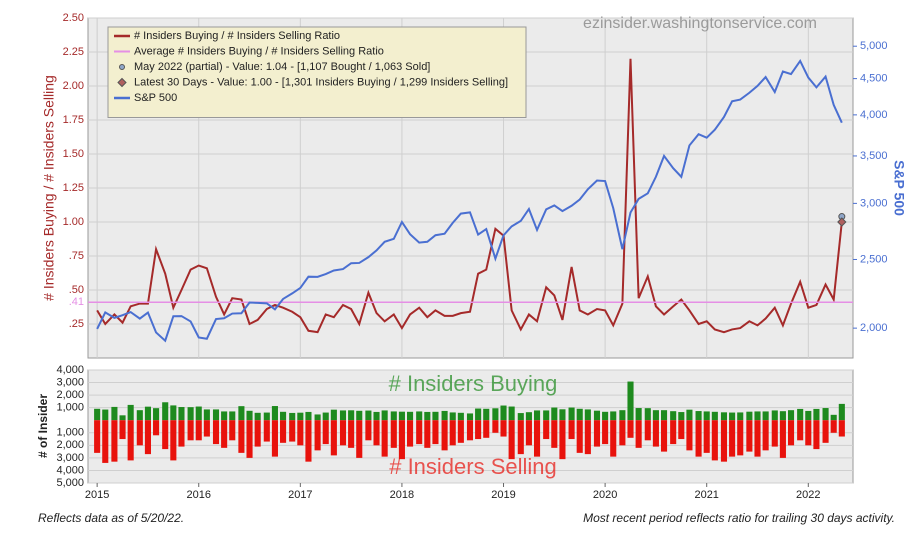  Describe the element at coordinates (874, 115) in the screenshot. I see `y2-tick-label: 4,000` at that location.